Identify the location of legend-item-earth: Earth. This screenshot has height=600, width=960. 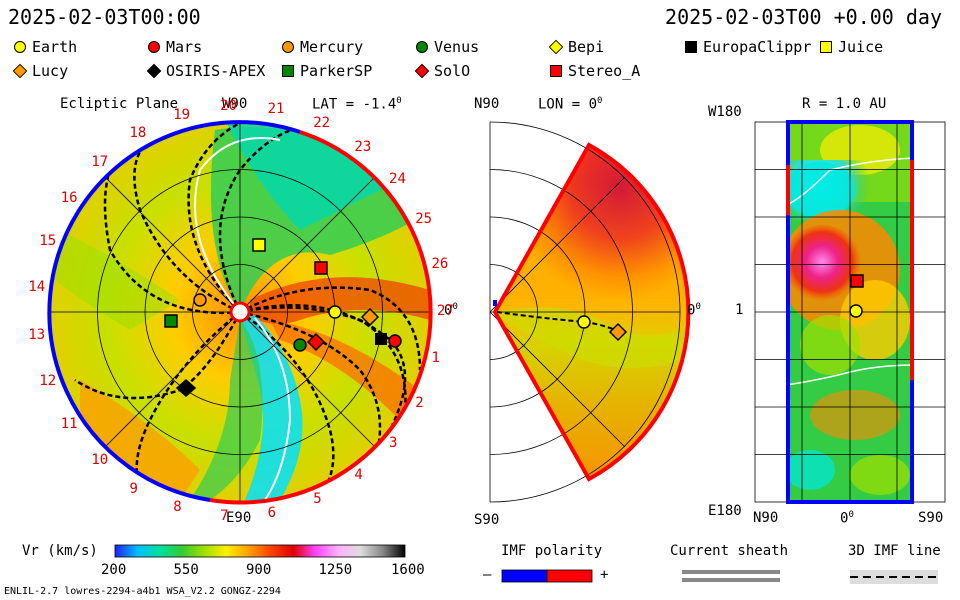
(45, 47).